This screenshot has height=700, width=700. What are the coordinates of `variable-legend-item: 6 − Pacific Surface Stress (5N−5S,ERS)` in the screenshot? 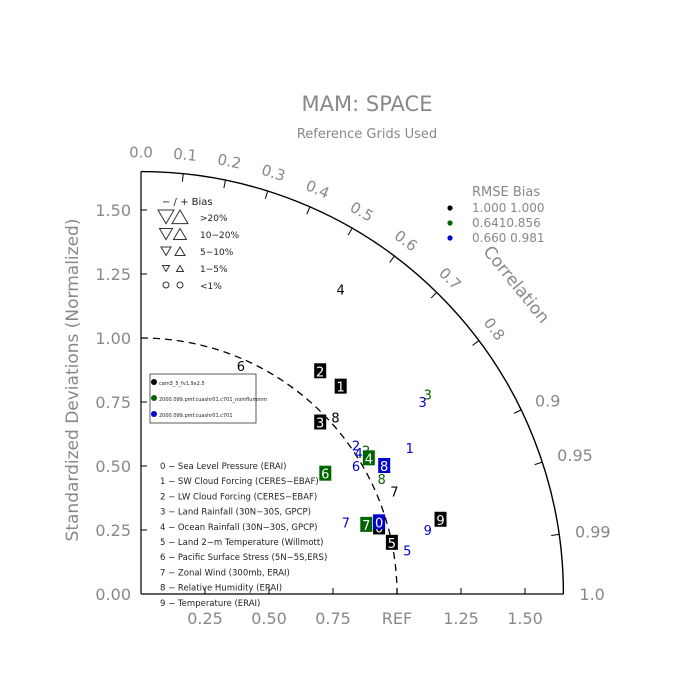 It's located at (243, 558).